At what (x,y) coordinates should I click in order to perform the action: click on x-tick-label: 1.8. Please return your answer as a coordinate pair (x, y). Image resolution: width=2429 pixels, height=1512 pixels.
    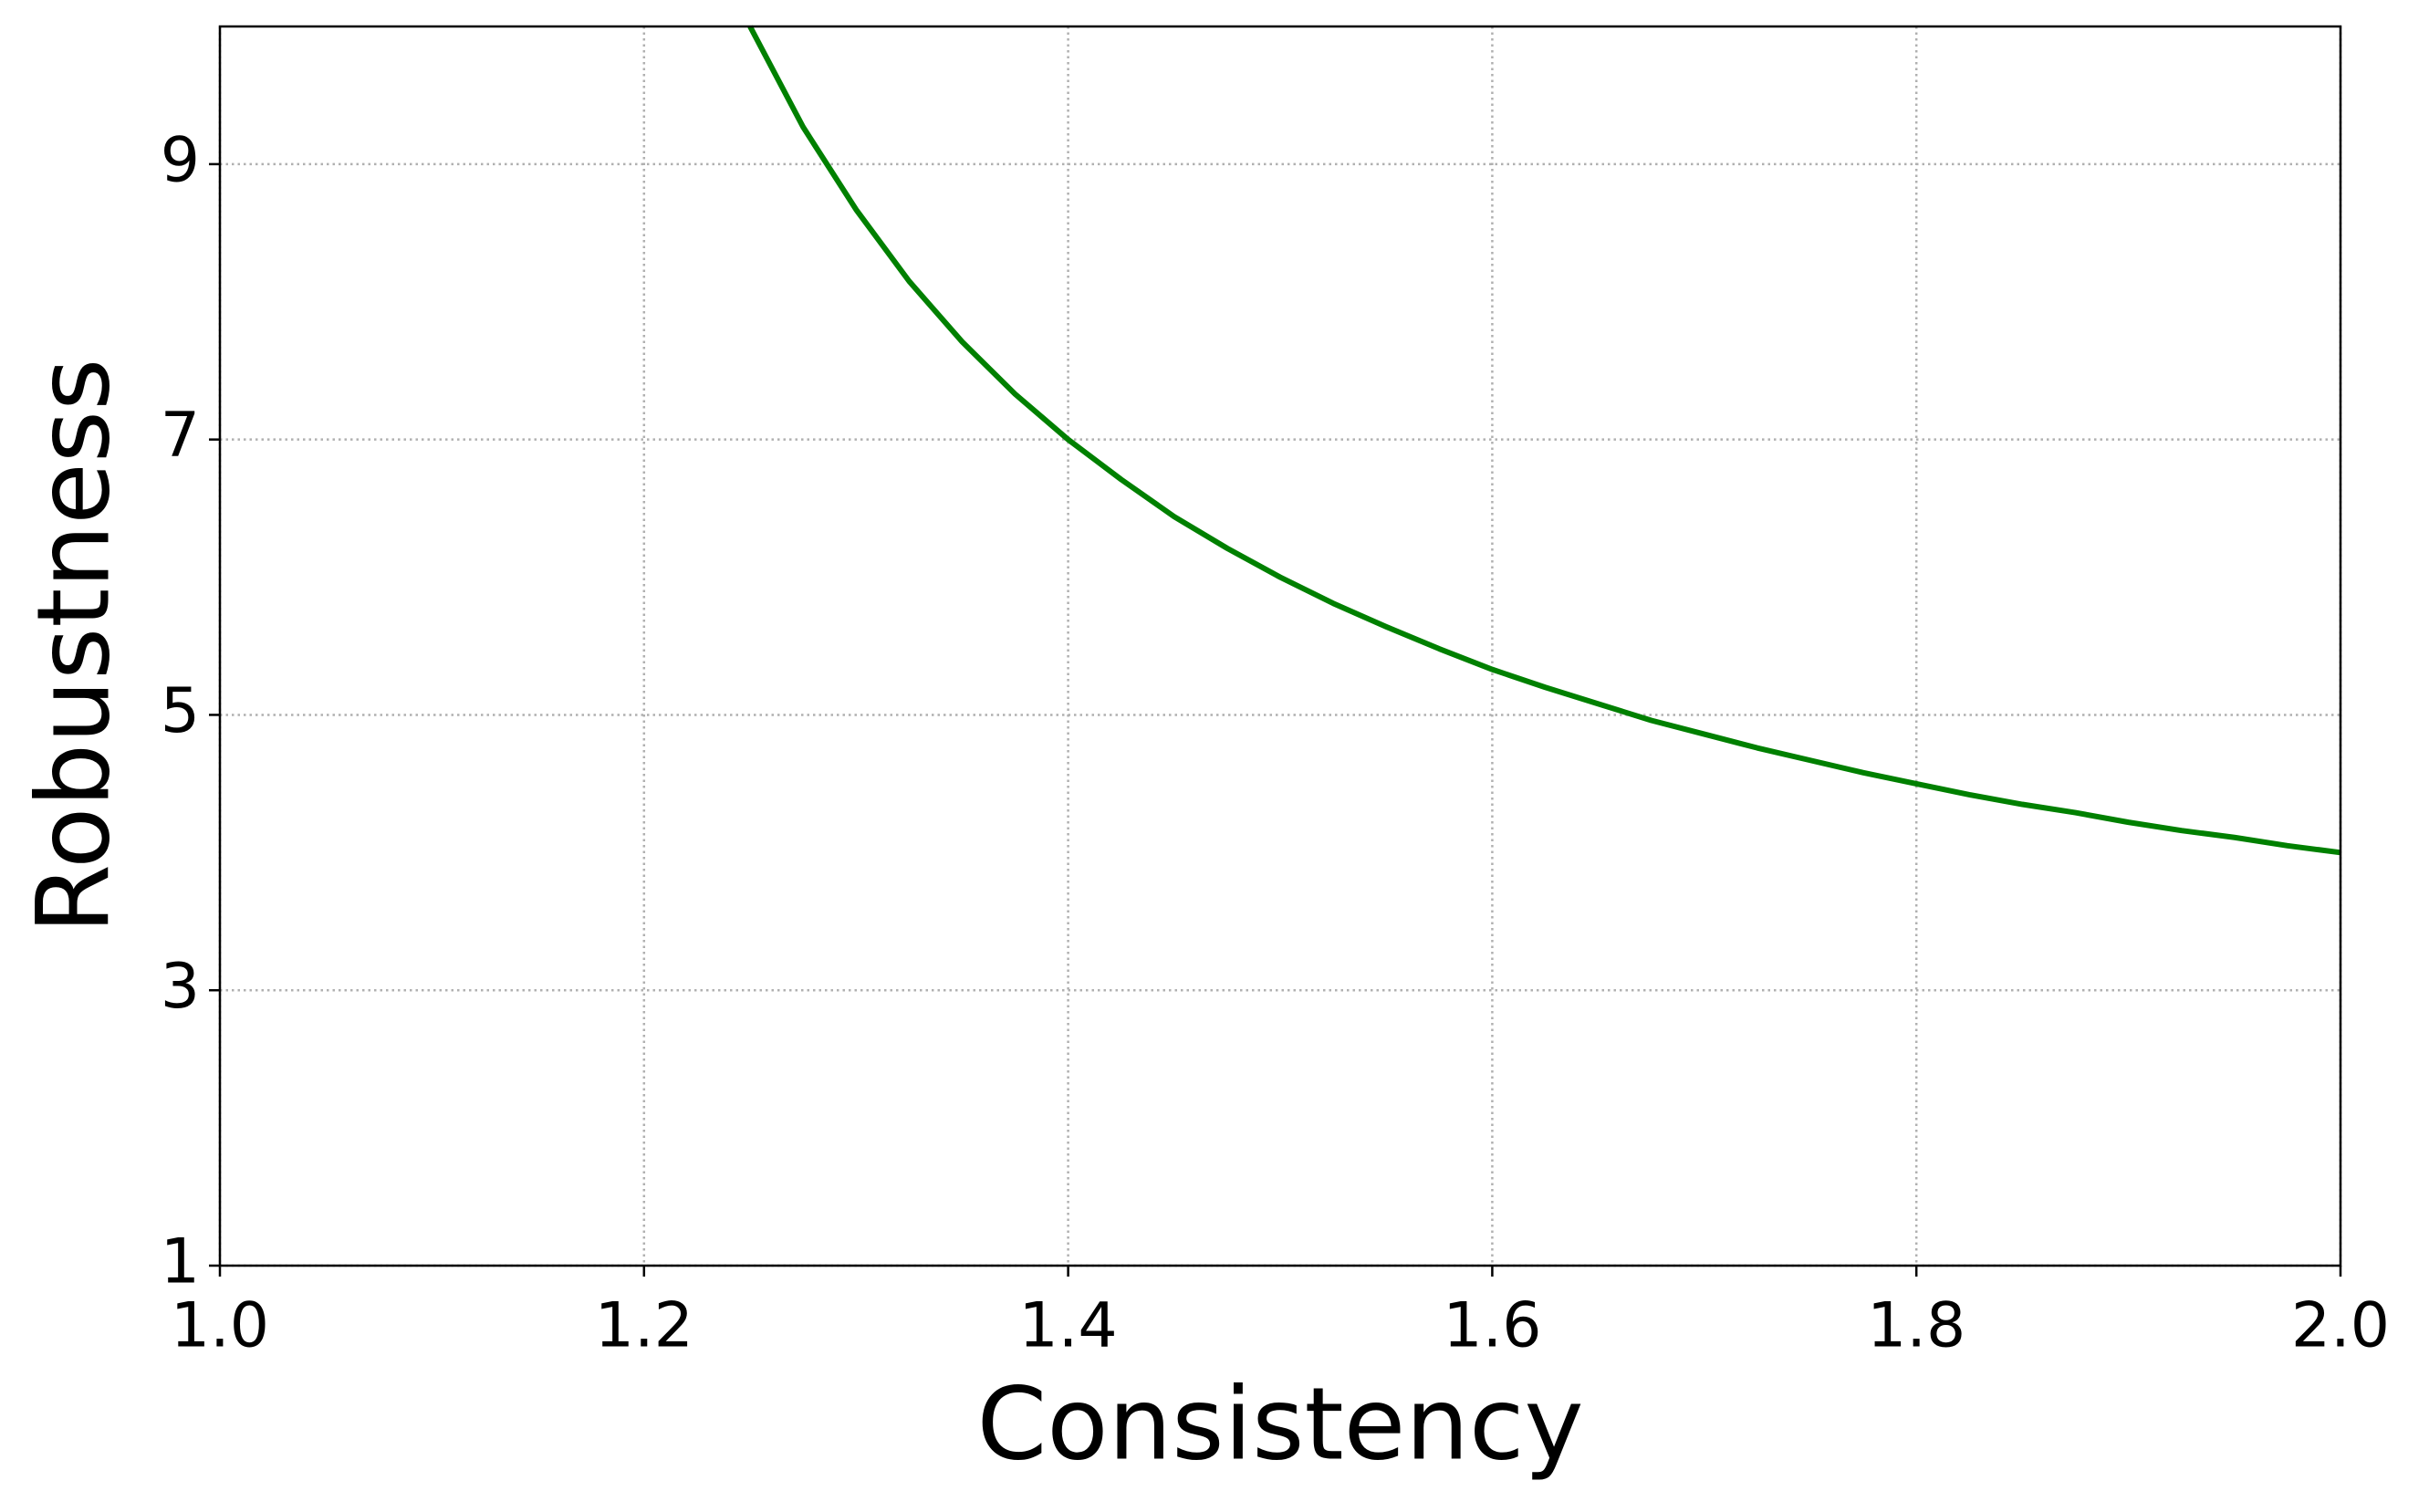
    Looking at the image, I should click on (1916, 1326).